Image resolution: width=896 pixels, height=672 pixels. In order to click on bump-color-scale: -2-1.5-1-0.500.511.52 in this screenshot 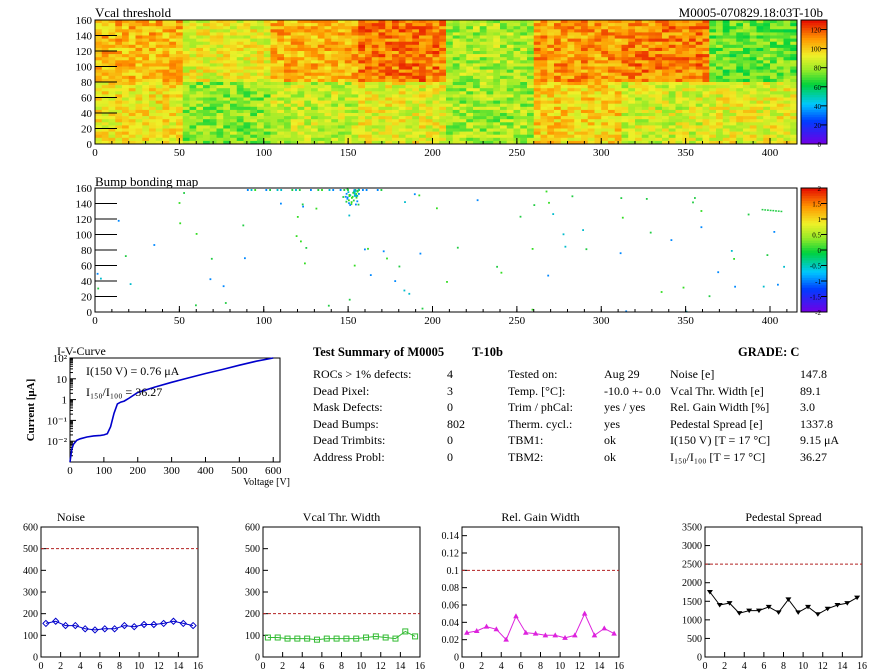, I will do `click(814, 251)`.